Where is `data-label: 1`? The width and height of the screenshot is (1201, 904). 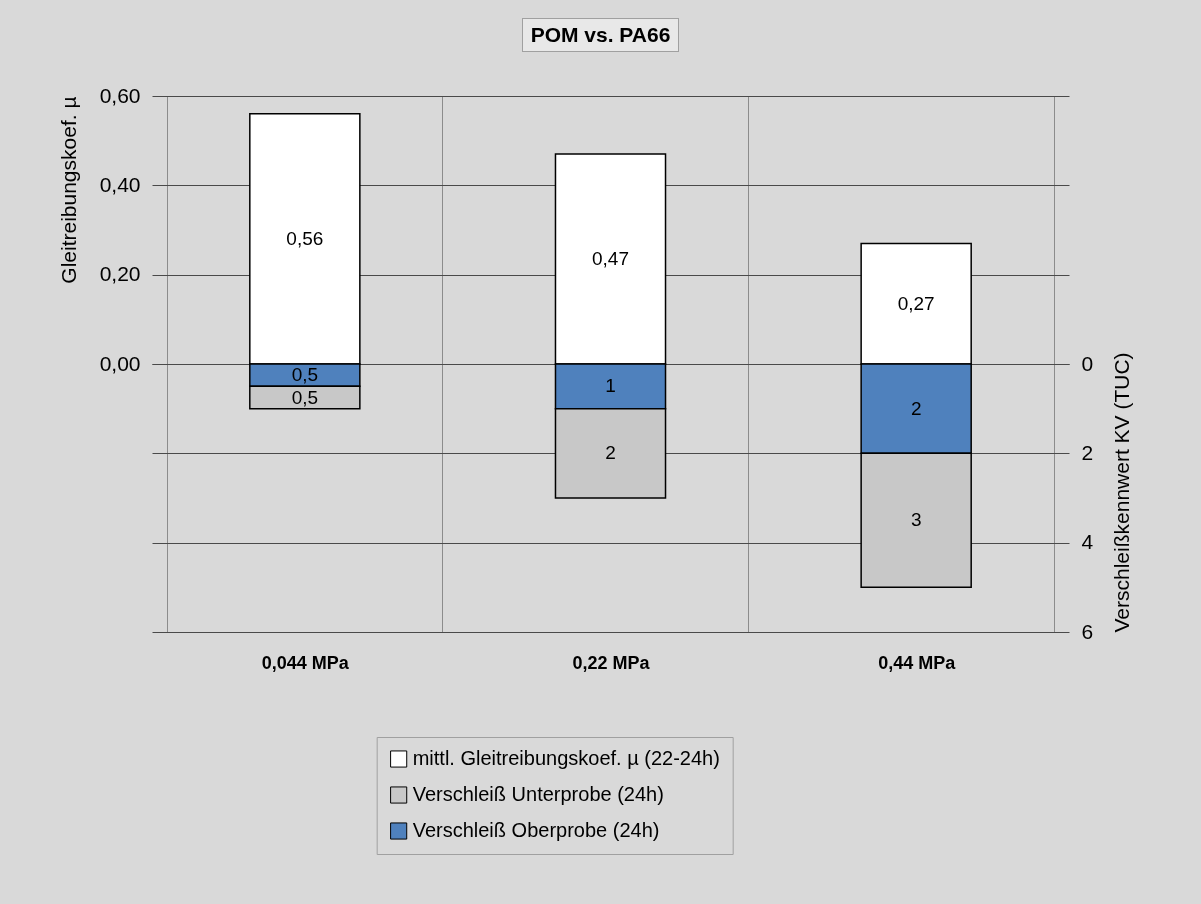 data-label: 1 is located at coordinates (610, 386).